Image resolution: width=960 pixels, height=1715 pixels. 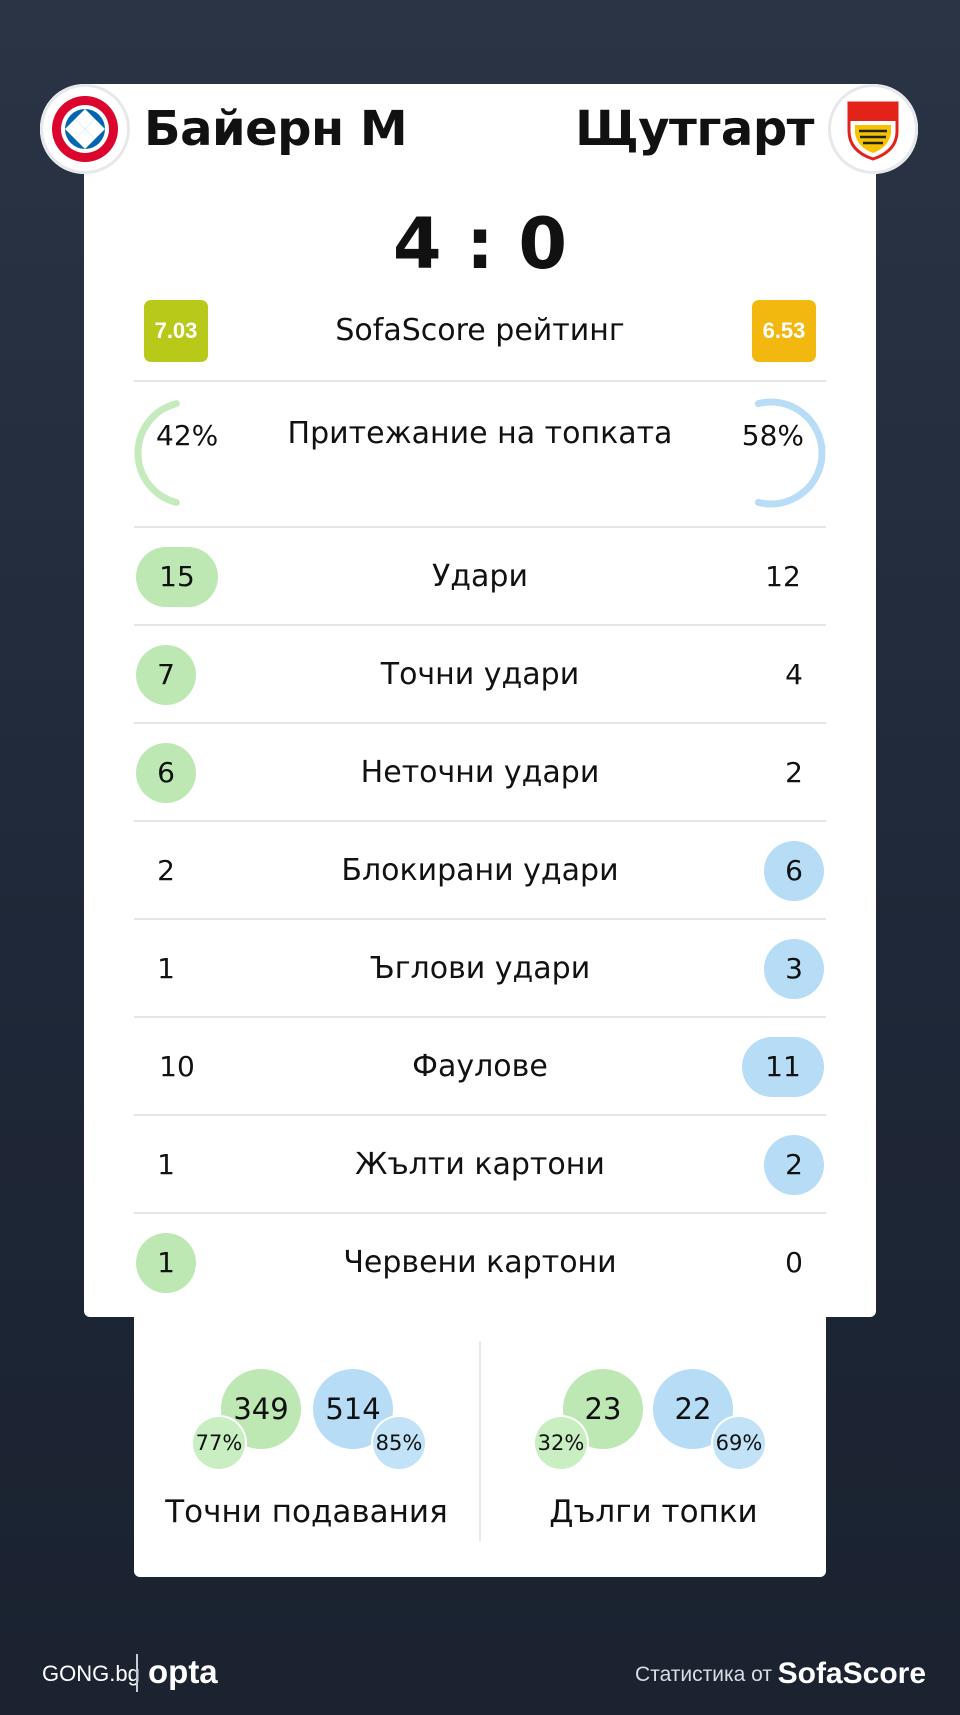 What do you see at coordinates (399, 1443) in the screenshot?
I see `away-accurate-passes-pct: 85%` at bounding box center [399, 1443].